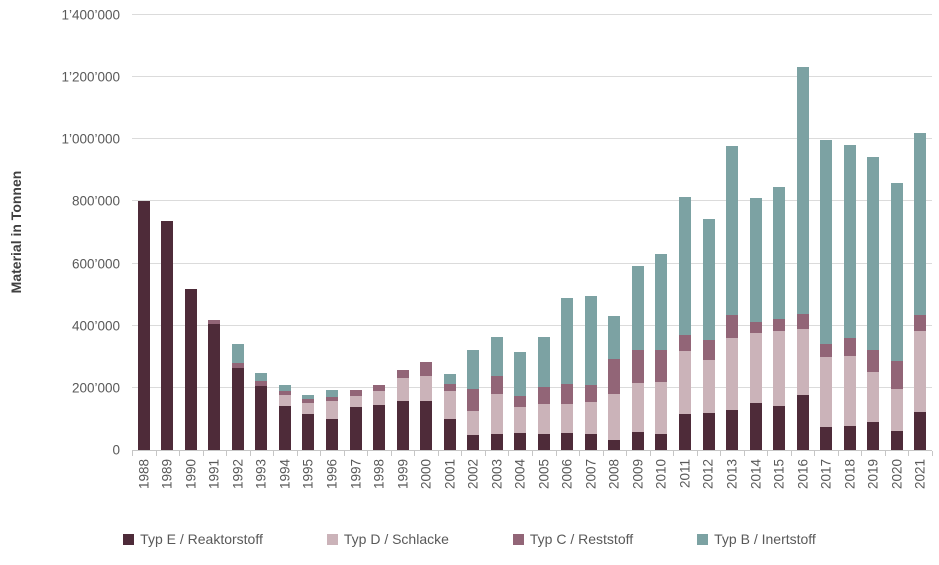 This screenshot has height=565, width=939. What do you see at coordinates (638, 474) in the screenshot?
I see `x-tick-label: 2009` at bounding box center [638, 474].